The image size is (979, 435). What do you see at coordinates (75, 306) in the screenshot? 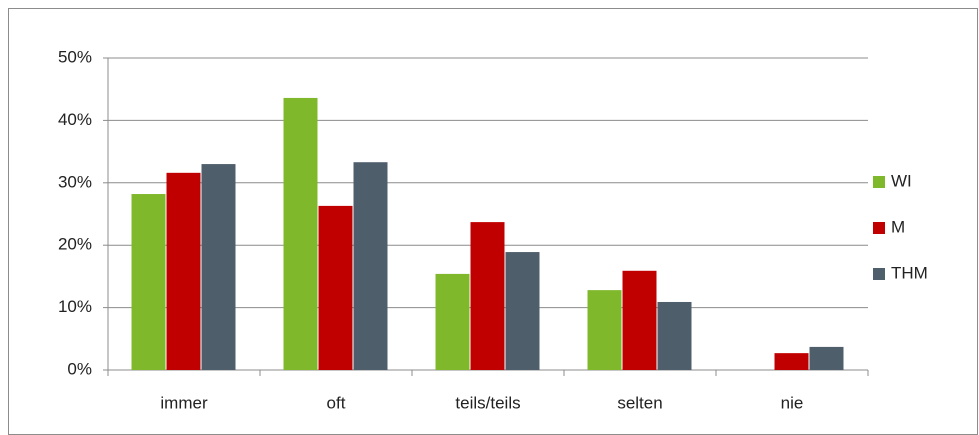
I see `y-tick-label: 10%` at bounding box center [75, 306].